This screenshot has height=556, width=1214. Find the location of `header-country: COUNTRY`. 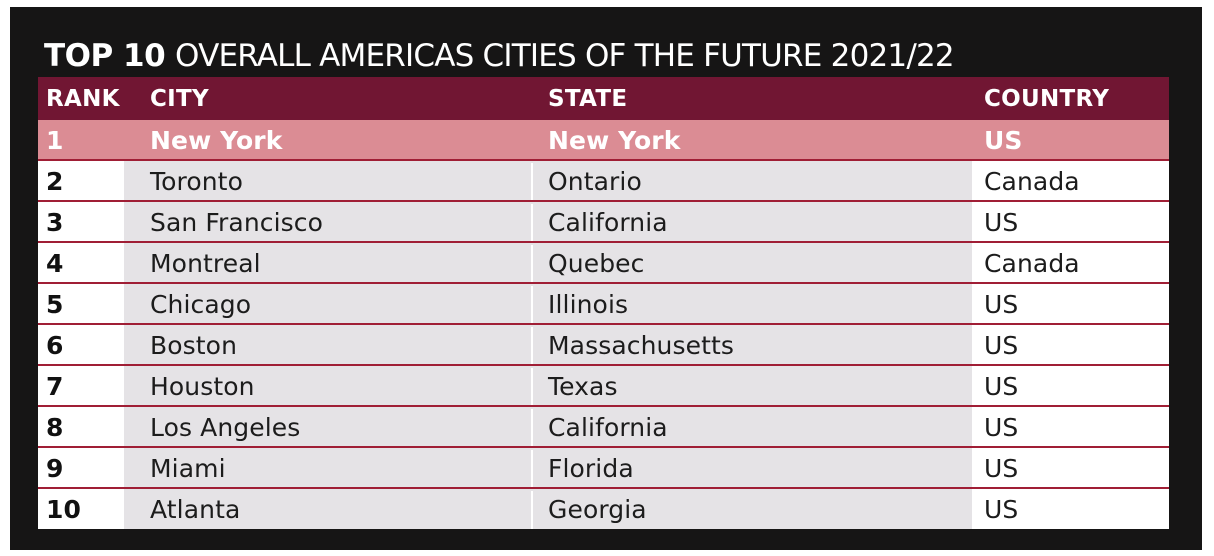

header-country: COUNTRY is located at coordinates (1047, 98).